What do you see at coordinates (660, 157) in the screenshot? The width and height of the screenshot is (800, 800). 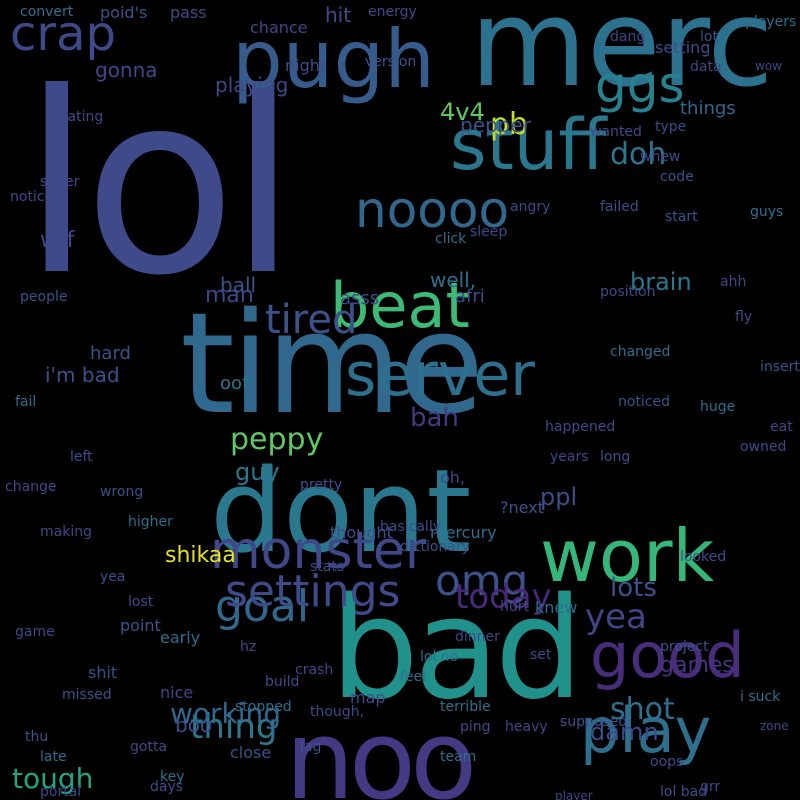 I see `word-whew: whew` at bounding box center [660, 157].